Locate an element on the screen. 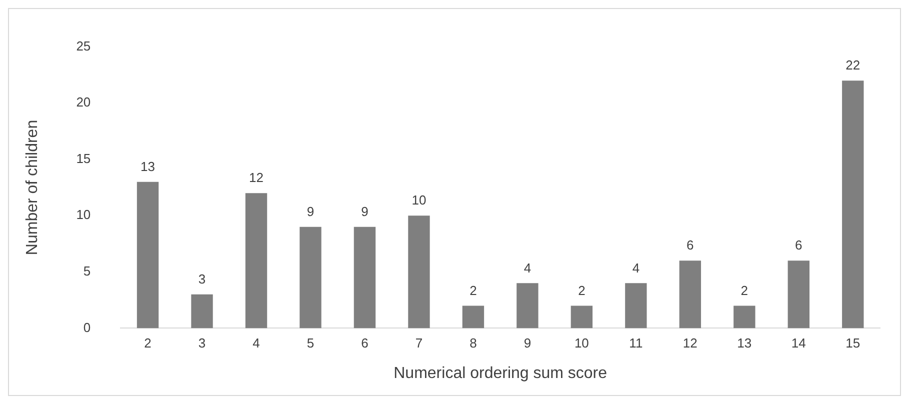  x-tick-label: 12 is located at coordinates (690, 343).